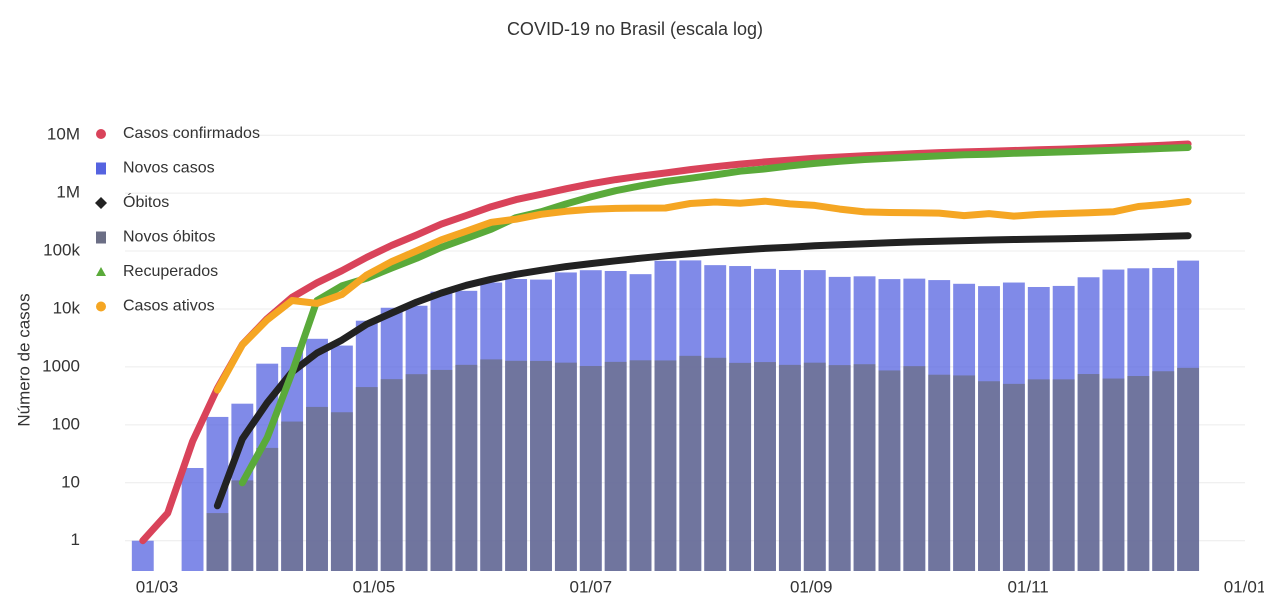 The width and height of the screenshot is (1264, 600). I want to click on x-tick-label: 01/03, so click(157, 586).